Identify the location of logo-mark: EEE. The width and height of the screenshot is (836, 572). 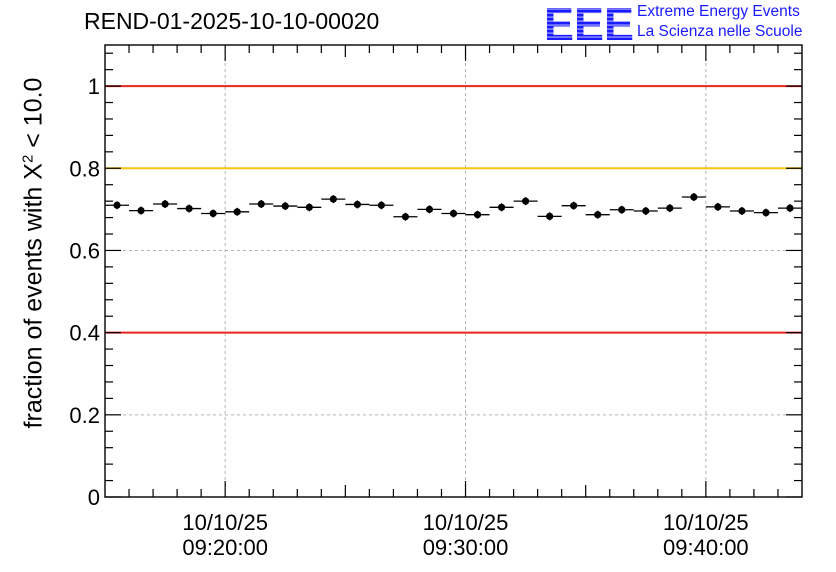
(589, 23).